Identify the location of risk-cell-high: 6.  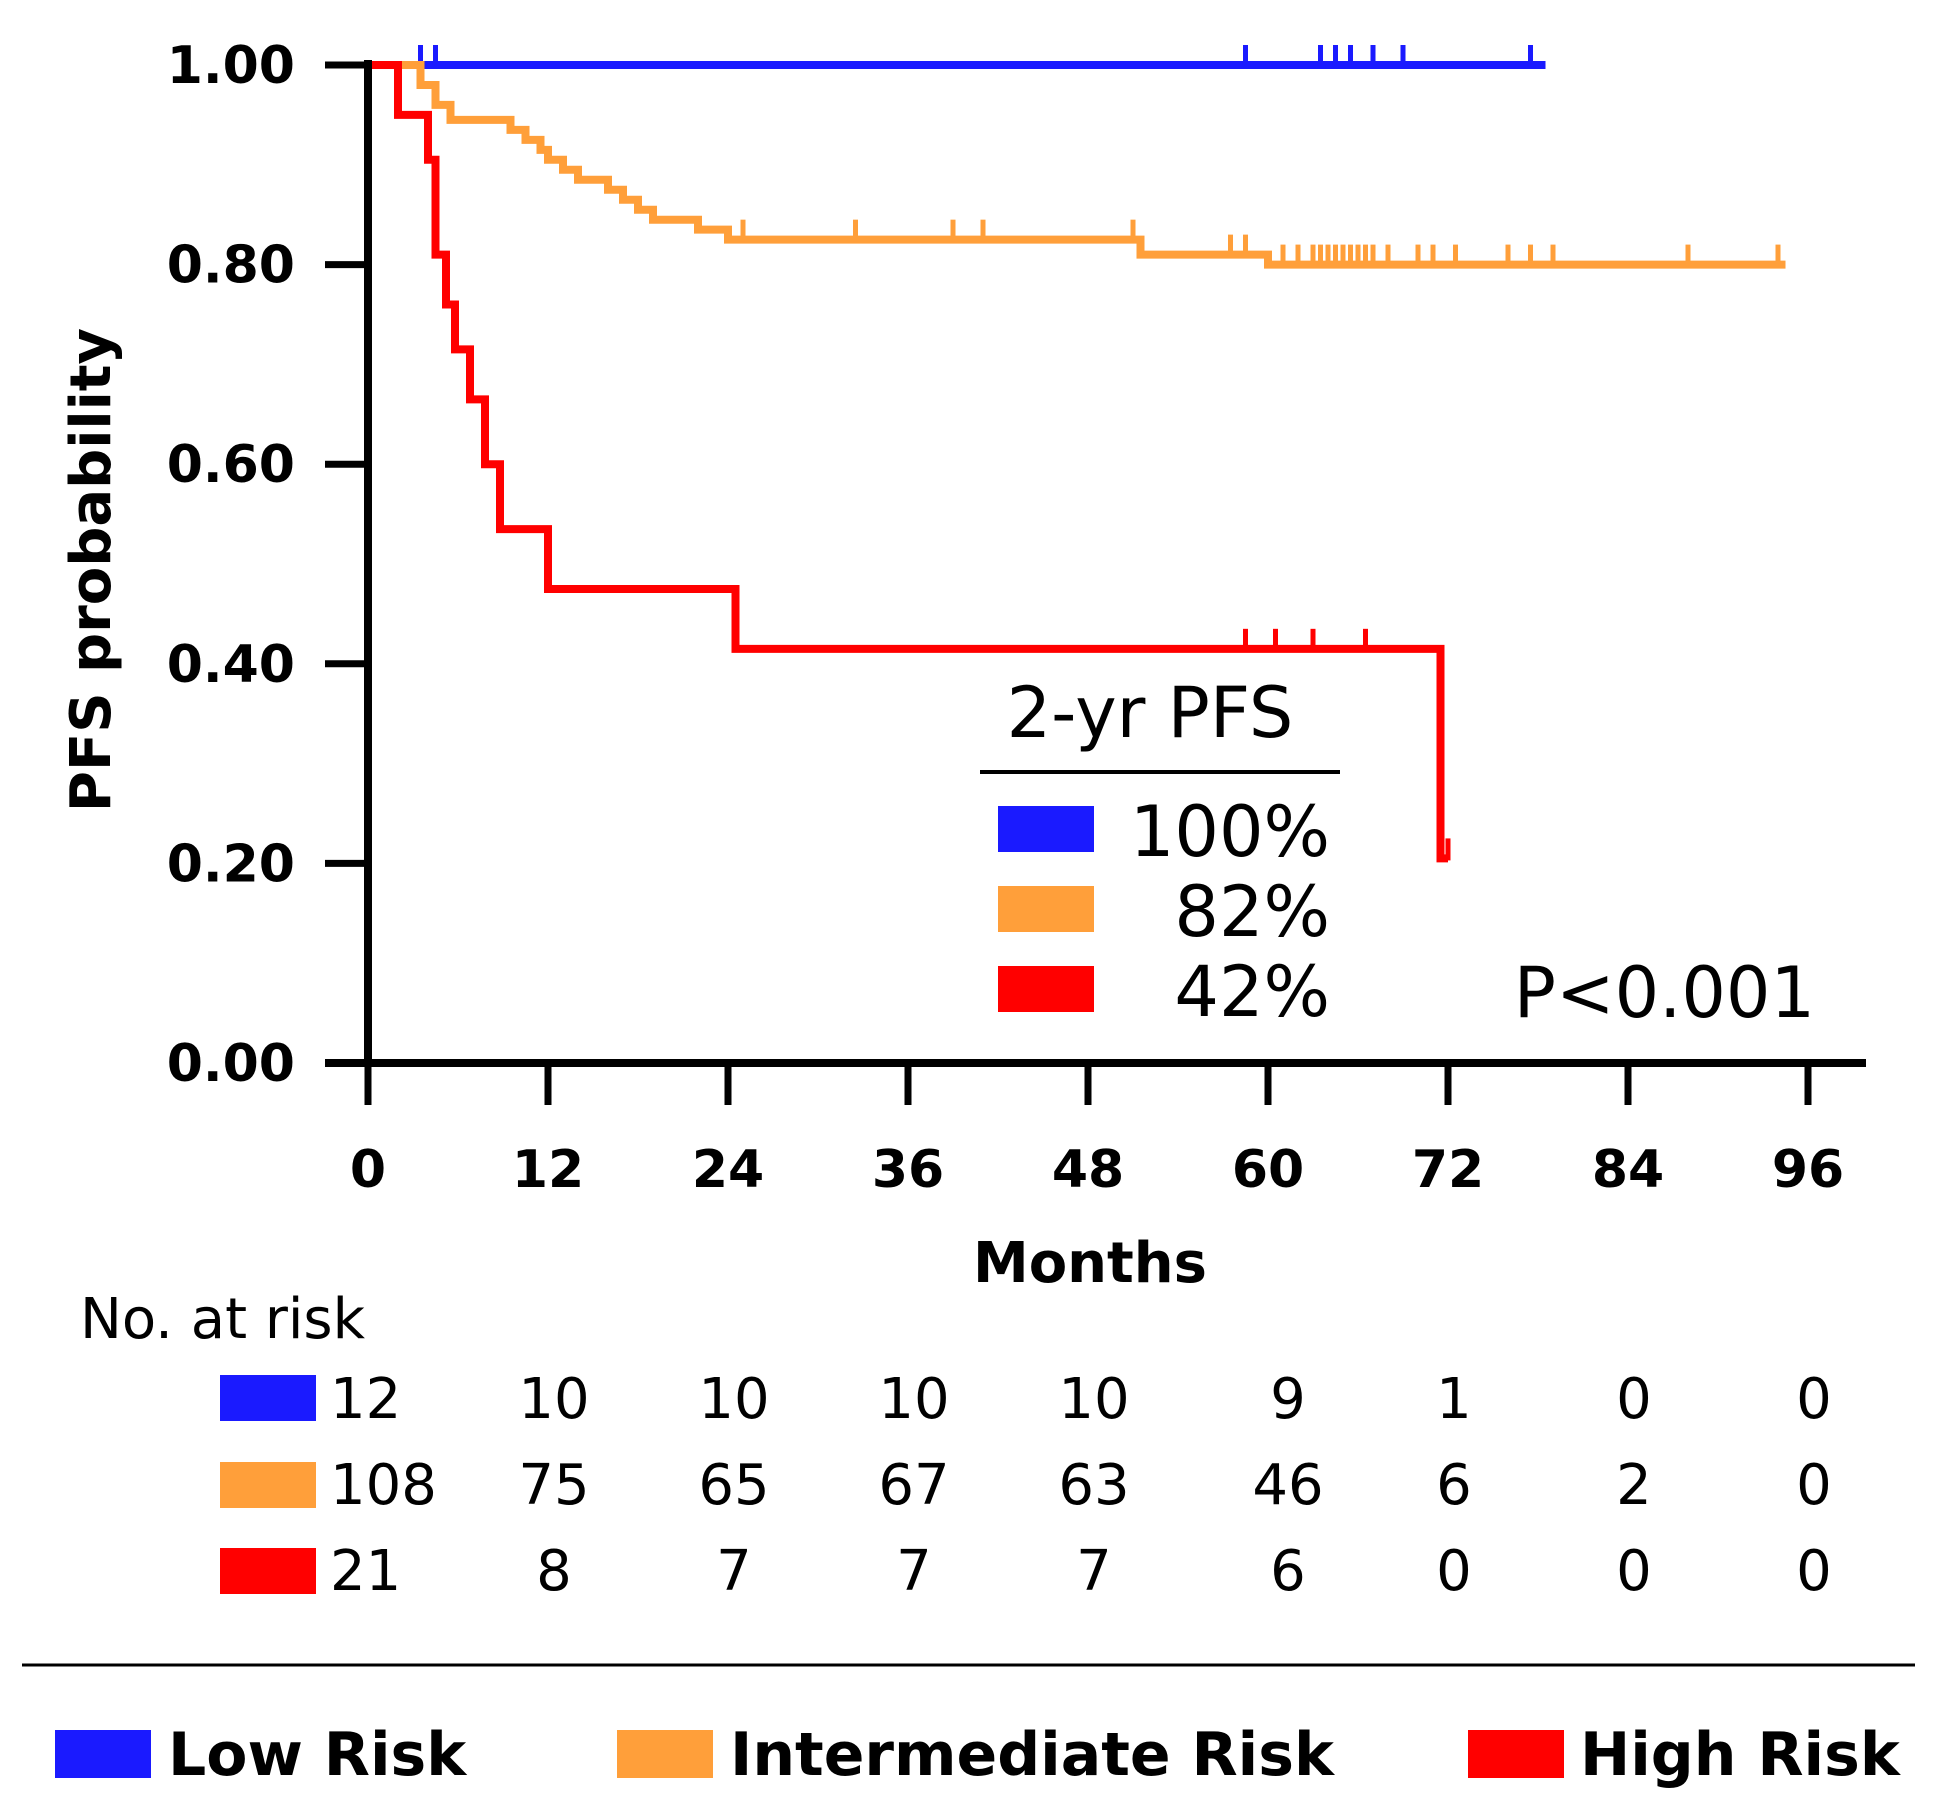
(1288, 1571).